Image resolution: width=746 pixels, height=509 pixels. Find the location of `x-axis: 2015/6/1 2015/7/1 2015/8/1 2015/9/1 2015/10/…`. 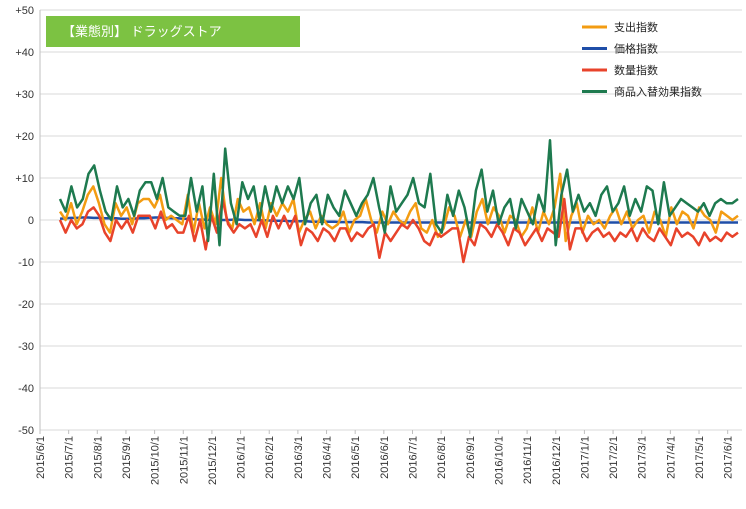

x-axis: 2015/6/1 2015/7/1 2015/8/1 2015/9/1 2015/10/… is located at coordinates (385, 457).